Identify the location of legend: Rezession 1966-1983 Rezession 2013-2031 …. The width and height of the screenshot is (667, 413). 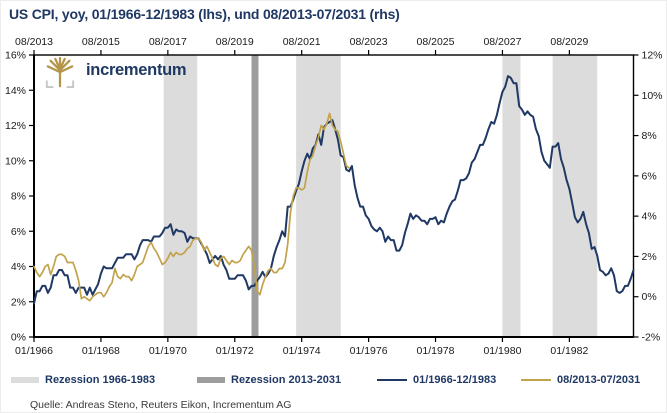
(333, 380).